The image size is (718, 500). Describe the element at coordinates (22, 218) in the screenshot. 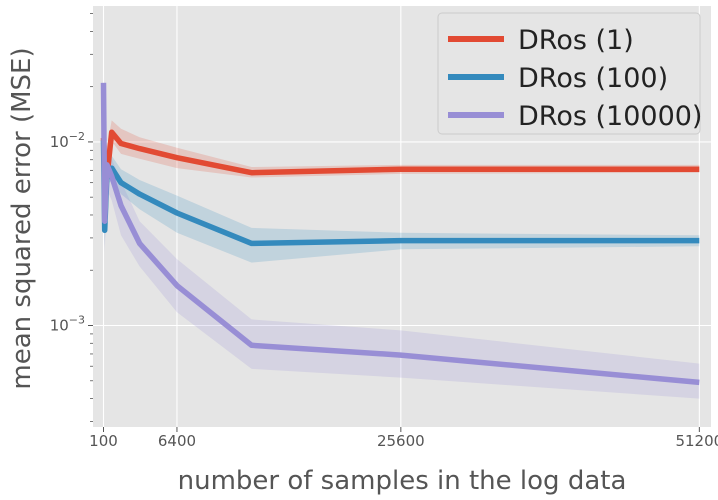

I see `y-axis-label: mean squared error (MSE)` at that location.